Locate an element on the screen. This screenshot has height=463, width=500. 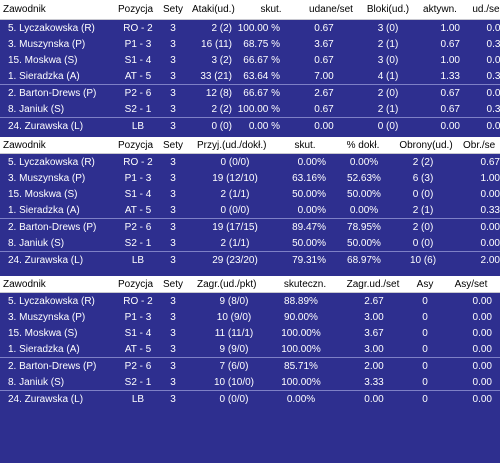
column-header-udane-set: udane/set is located at coordinates (331, 9).